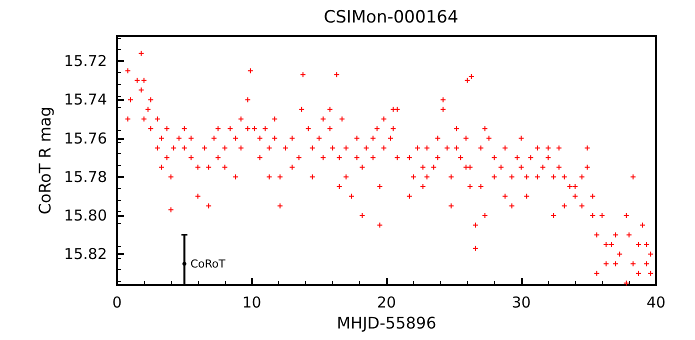  I want to click on x-tick-label: 20, so click(386, 303).